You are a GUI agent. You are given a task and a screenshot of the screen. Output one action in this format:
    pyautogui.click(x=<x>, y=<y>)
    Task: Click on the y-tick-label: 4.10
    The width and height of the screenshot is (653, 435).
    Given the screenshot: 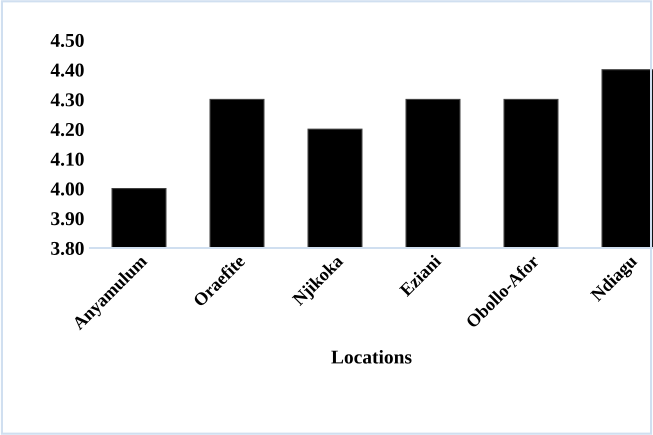 What is the action you would take?
    pyautogui.click(x=67, y=159)
    